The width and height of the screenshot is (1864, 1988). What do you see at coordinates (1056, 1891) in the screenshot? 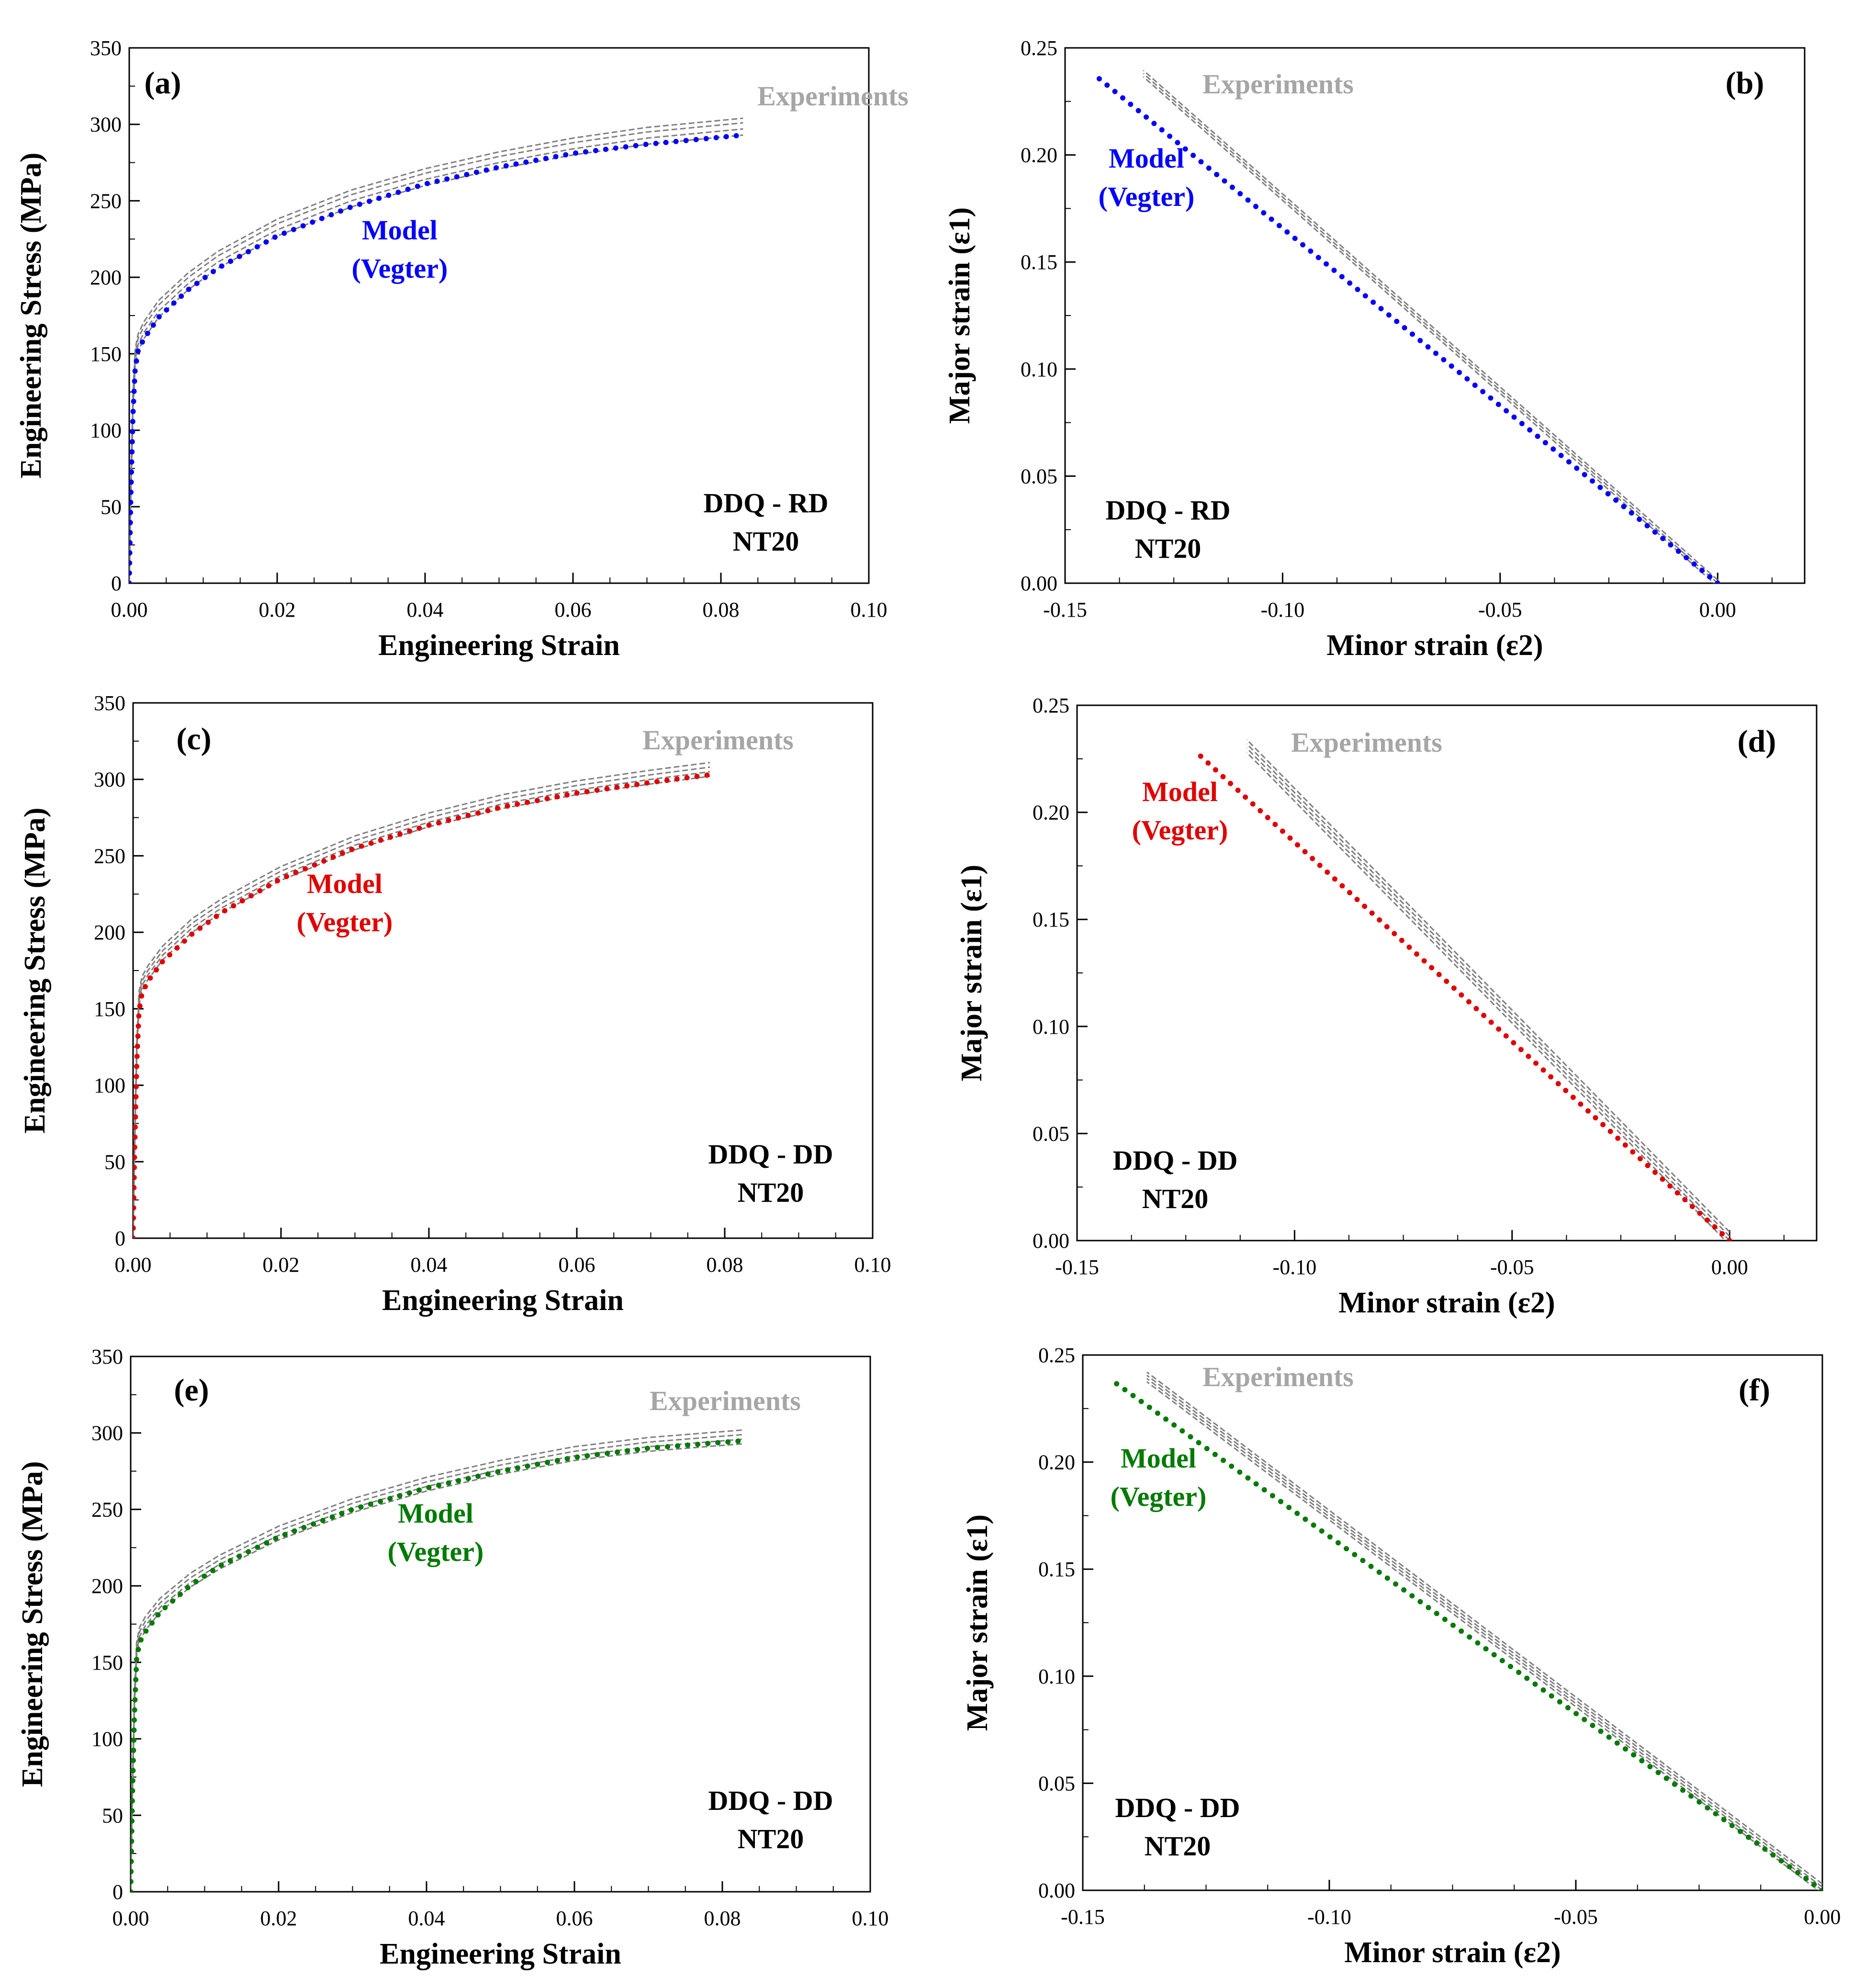
I see `y-tick-label: 0.00` at bounding box center [1056, 1891].